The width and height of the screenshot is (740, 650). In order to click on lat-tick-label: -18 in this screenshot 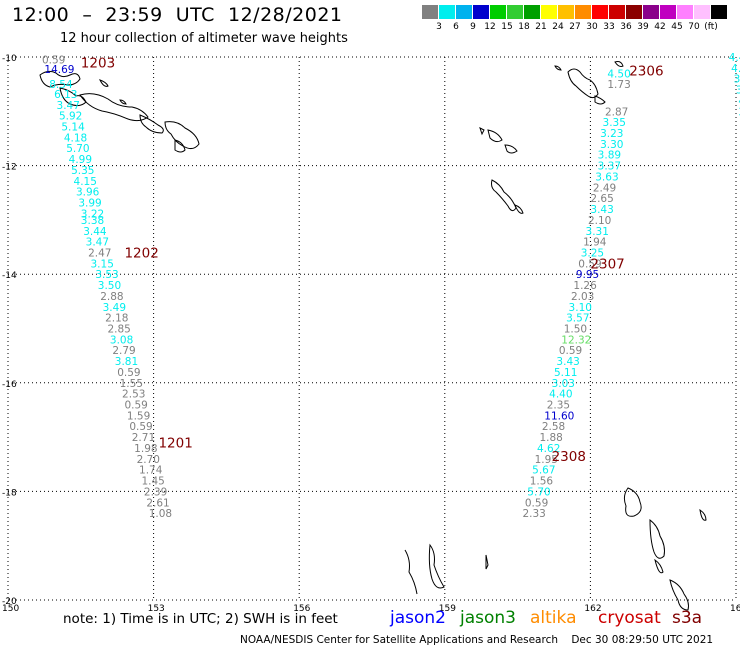, I will do `click(9, 493)`.